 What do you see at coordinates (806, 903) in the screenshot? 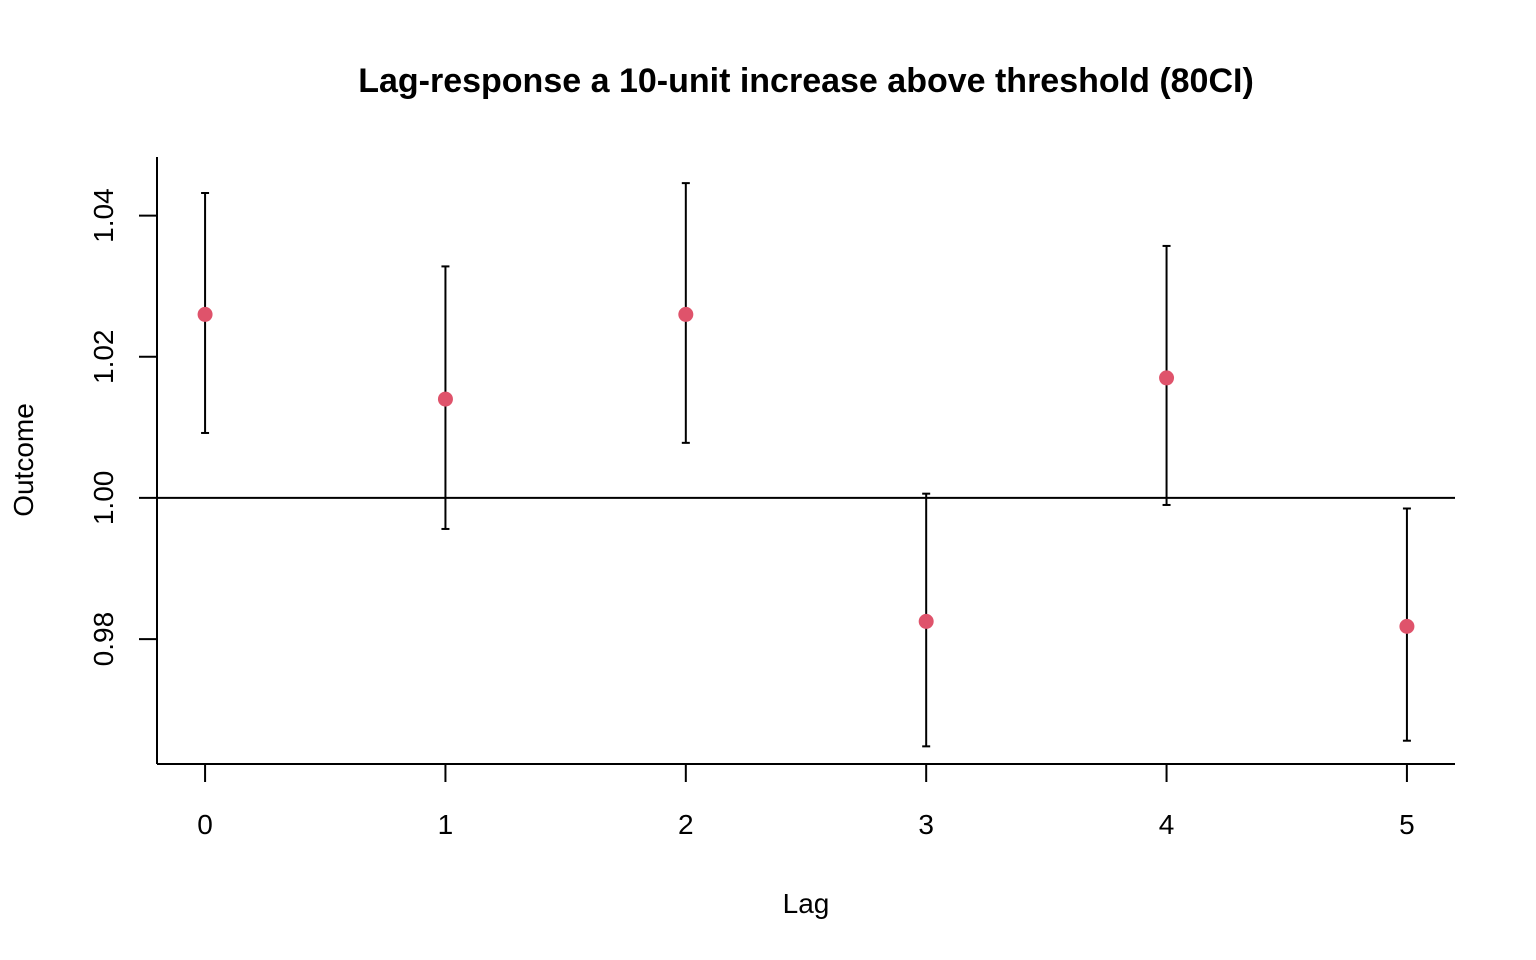
I see `x-axis-label: Lag` at bounding box center [806, 903].